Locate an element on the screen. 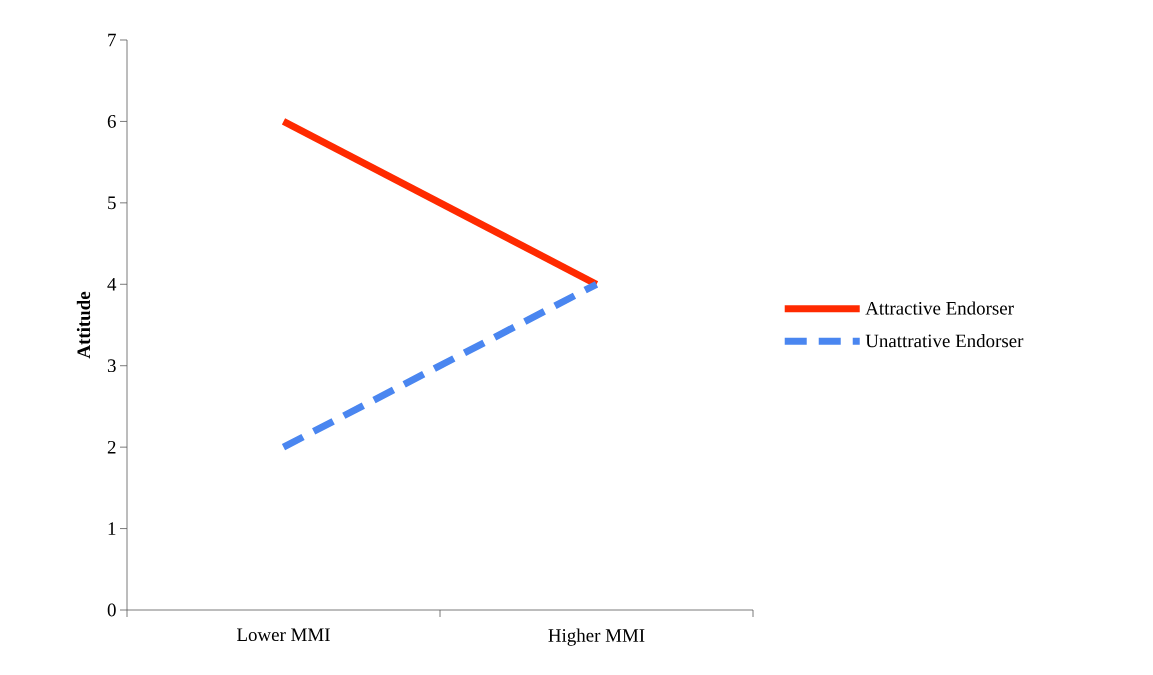 The image size is (1153, 675). y-tick-label: 1 is located at coordinates (112, 528).